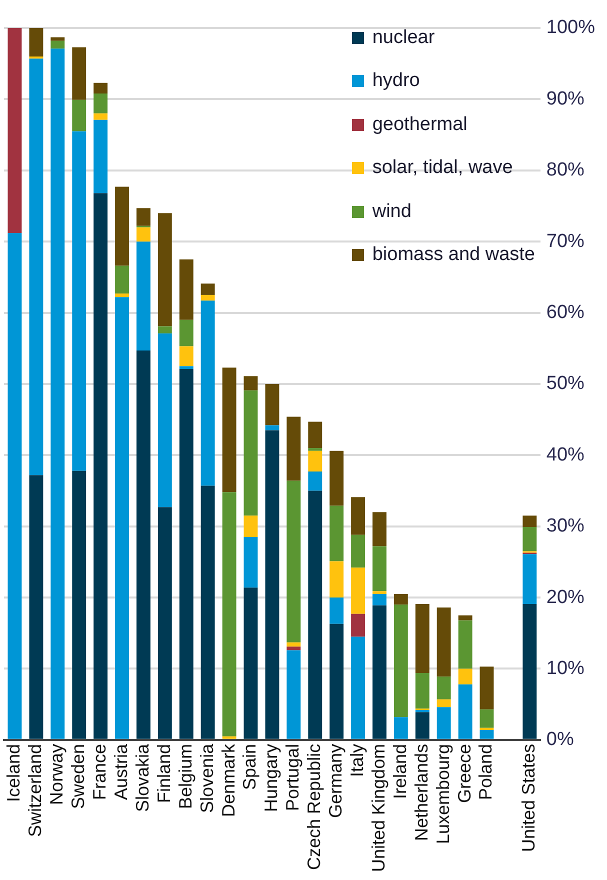 Image resolution: width=607 pixels, height=880 pixels. I want to click on legend-label: solar, tidal, wave, so click(442, 168).